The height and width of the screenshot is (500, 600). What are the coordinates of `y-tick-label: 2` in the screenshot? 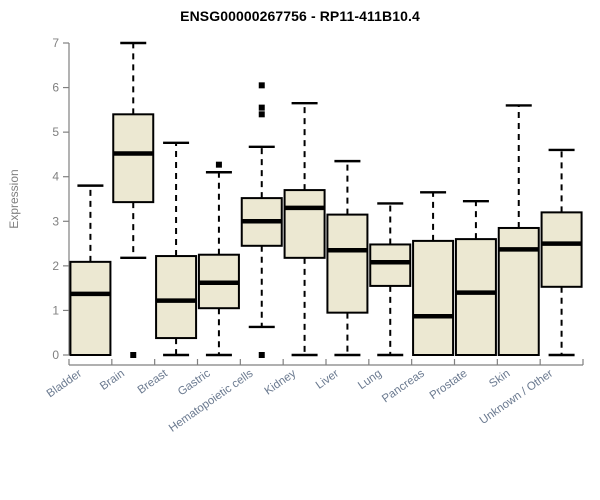 It's located at (55, 266).